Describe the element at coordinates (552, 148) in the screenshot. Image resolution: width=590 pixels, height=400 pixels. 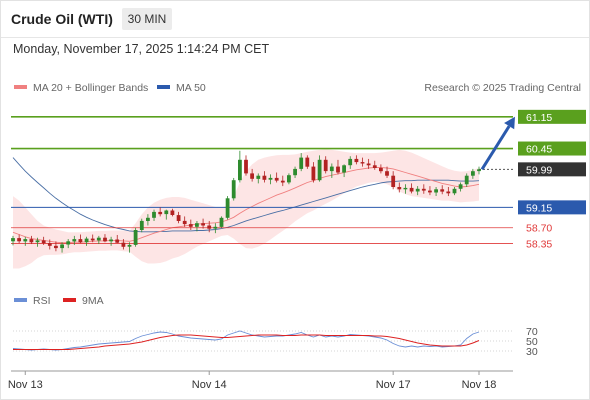
I see `resistance-tag-60.45` at that location.